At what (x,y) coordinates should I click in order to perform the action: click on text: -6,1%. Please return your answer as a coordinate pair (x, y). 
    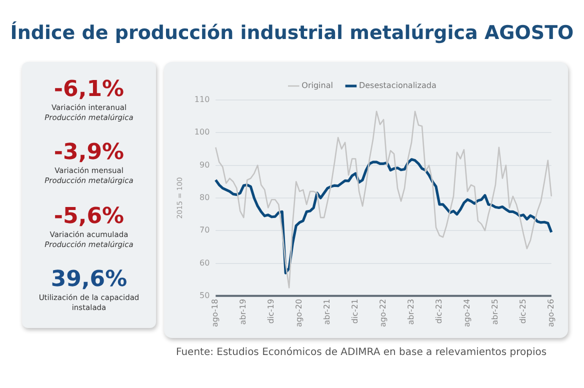
    Looking at the image, I should click on (89, 89).